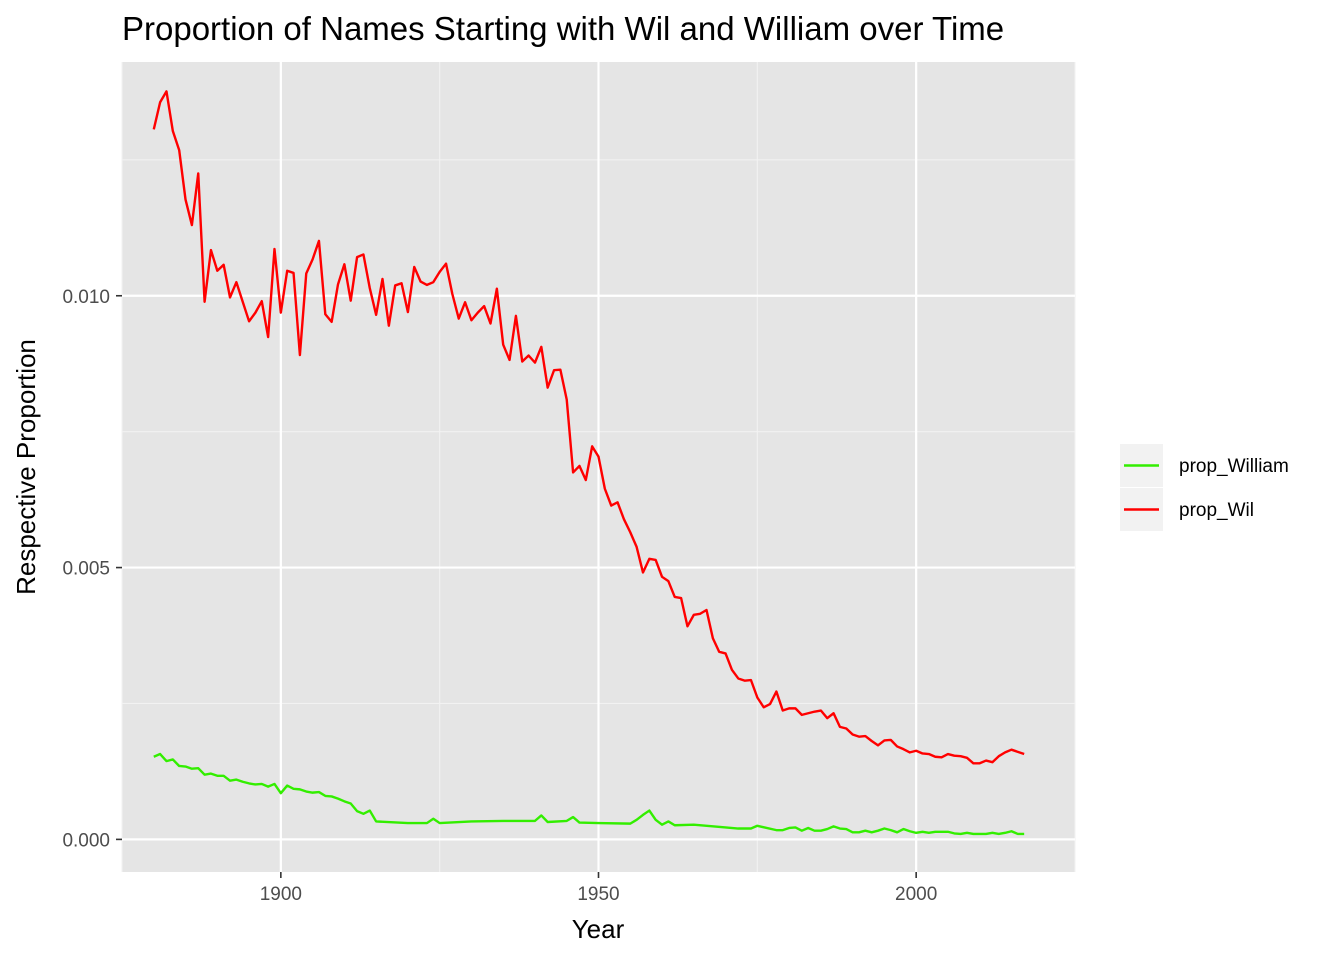 The height and width of the screenshot is (960, 1344). Describe the element at coordinates (281, 894) in the screenshot. I see `x-tick-label: 1900` at that location.